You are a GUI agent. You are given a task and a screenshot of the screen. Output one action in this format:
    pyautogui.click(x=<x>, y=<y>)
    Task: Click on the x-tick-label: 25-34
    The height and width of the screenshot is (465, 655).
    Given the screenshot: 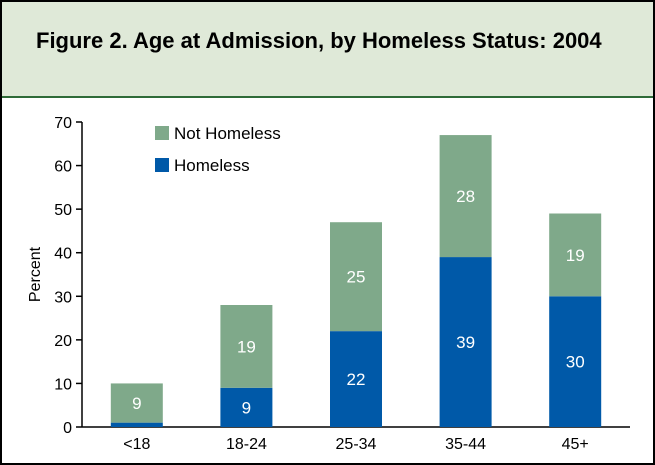 What is the action you would take?
    pyautogui.click(x=356, y=444)
    